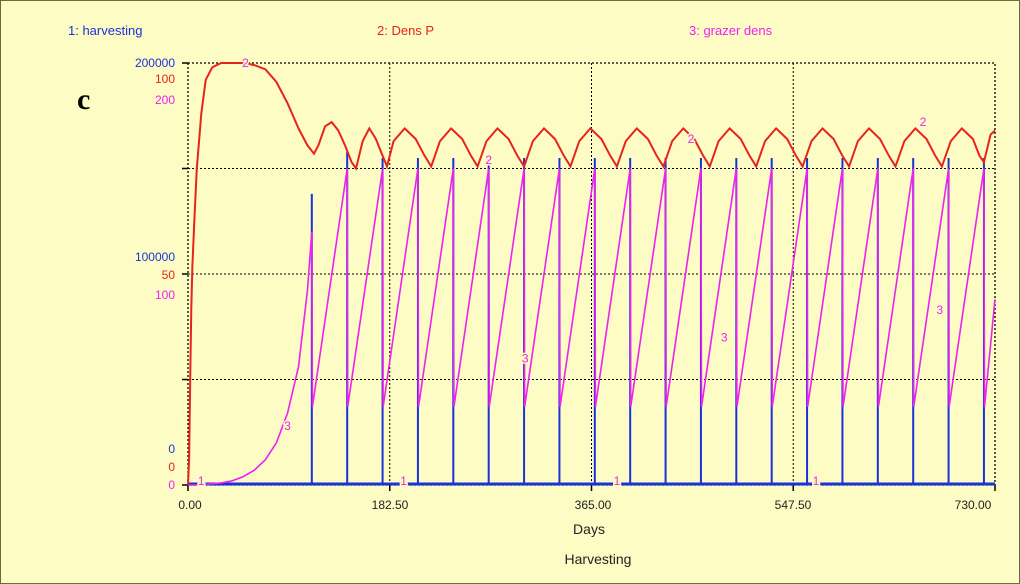 The width and height of the screenshot is (1020, 584). What do you see at coordinates (171, 467) in the screenshot?
I see `y2-bottom-label: 0` at bounding box center [171, 467].